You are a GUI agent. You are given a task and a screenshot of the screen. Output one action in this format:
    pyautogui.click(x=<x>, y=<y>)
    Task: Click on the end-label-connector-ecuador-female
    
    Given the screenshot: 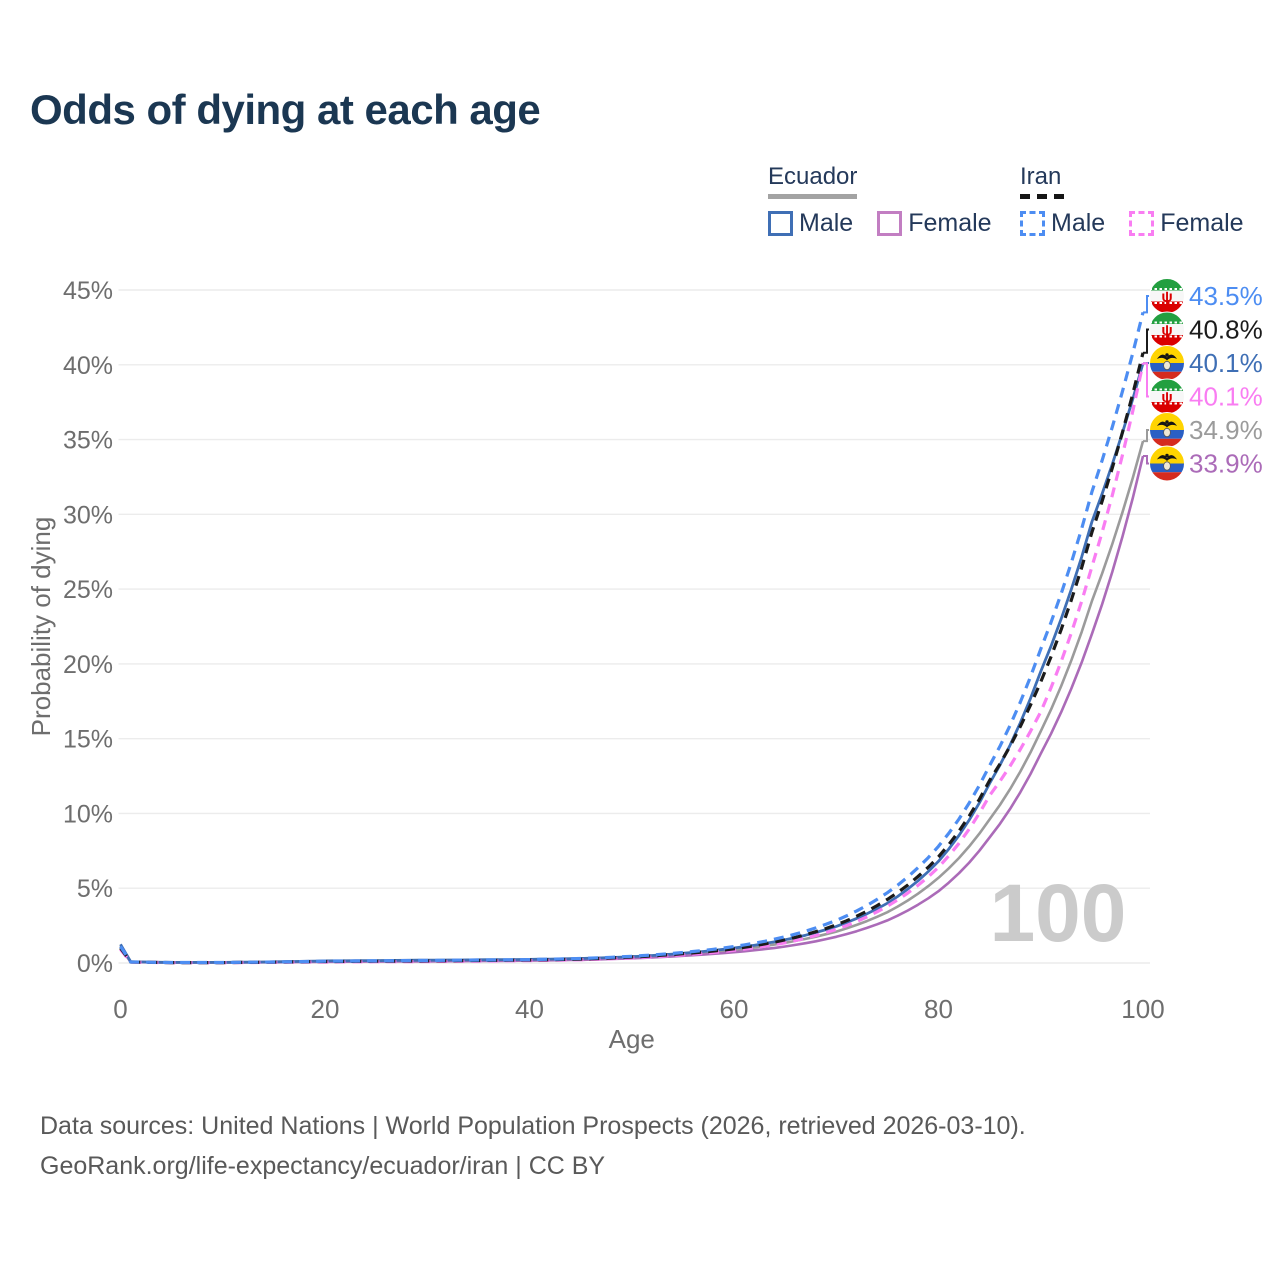 What is the action you would take?
    pyautogui.click(x=1146, y=460)
    